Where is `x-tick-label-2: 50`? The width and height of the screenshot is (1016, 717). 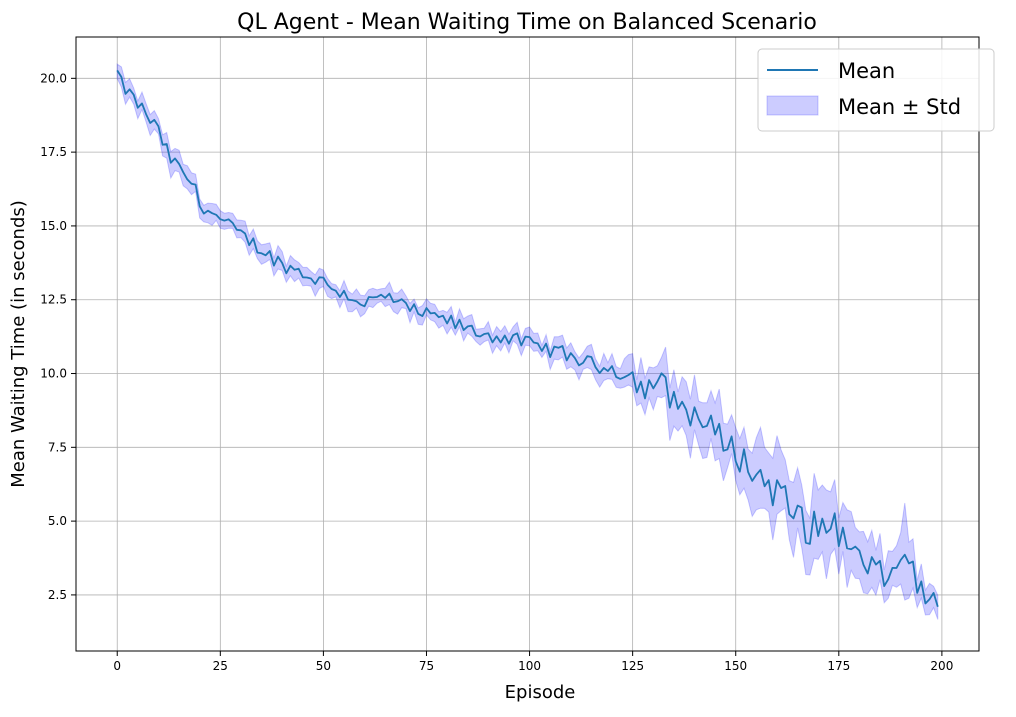
x-tick-label-2: 50 is located at coordinates (323, 666).